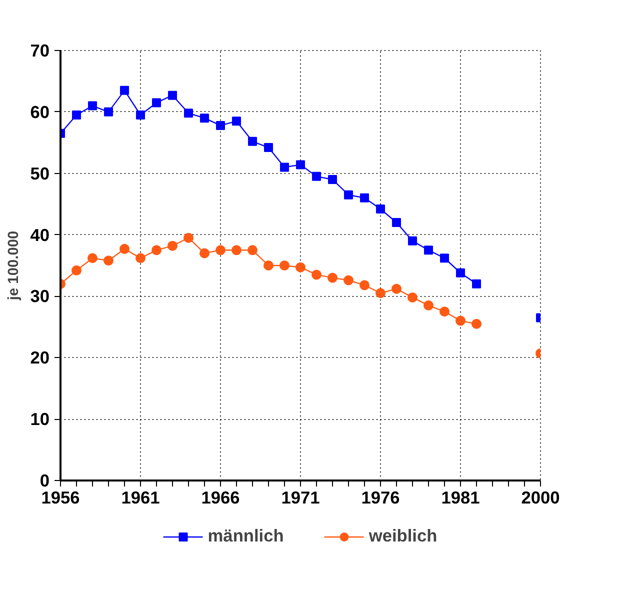  Describe the element at coordinates (246, 536) in the screenshot. I see `legend-label: männlich` at that location.